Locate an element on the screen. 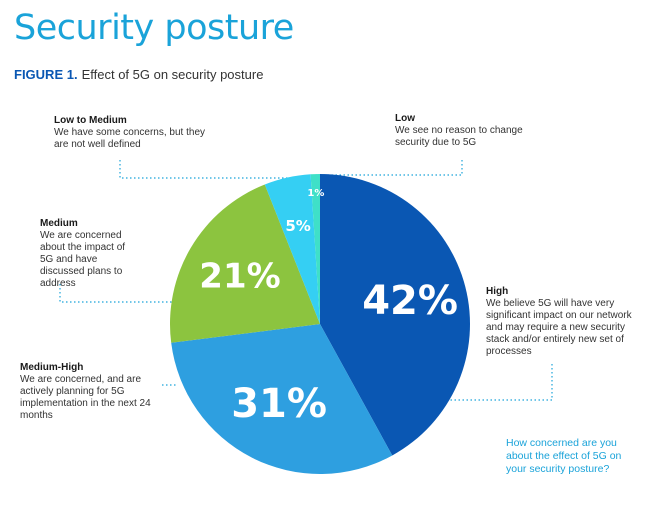 The image size is (645, 511). legend-label-high: High is located at coordinates (497, 291).